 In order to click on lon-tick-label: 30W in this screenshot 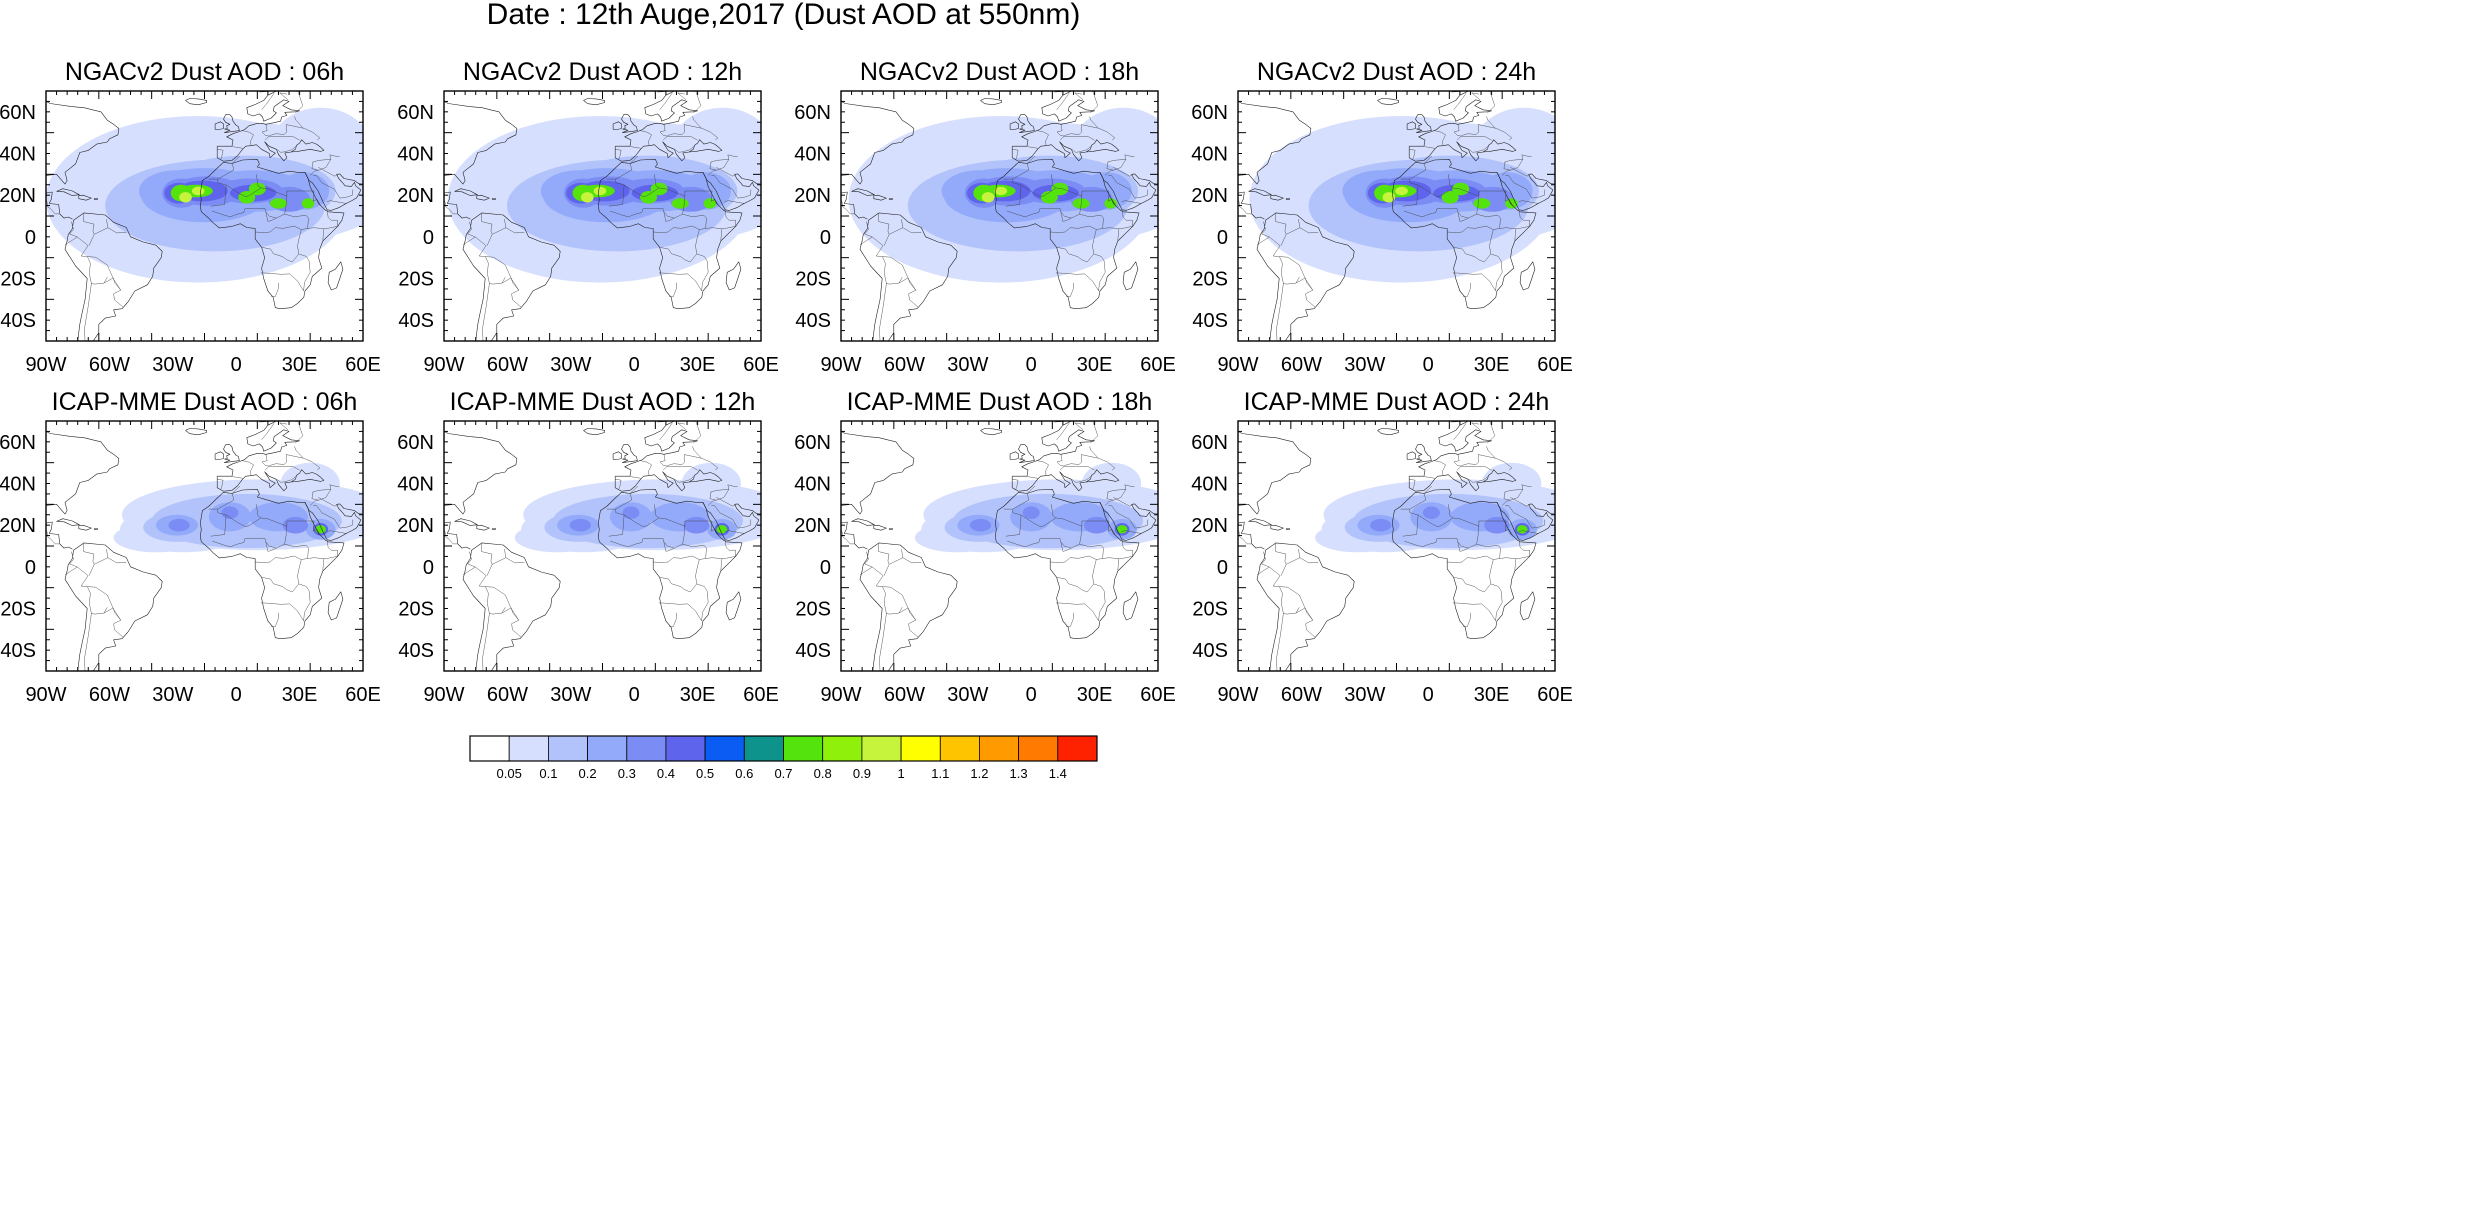, I will do `click(967, 695)`.